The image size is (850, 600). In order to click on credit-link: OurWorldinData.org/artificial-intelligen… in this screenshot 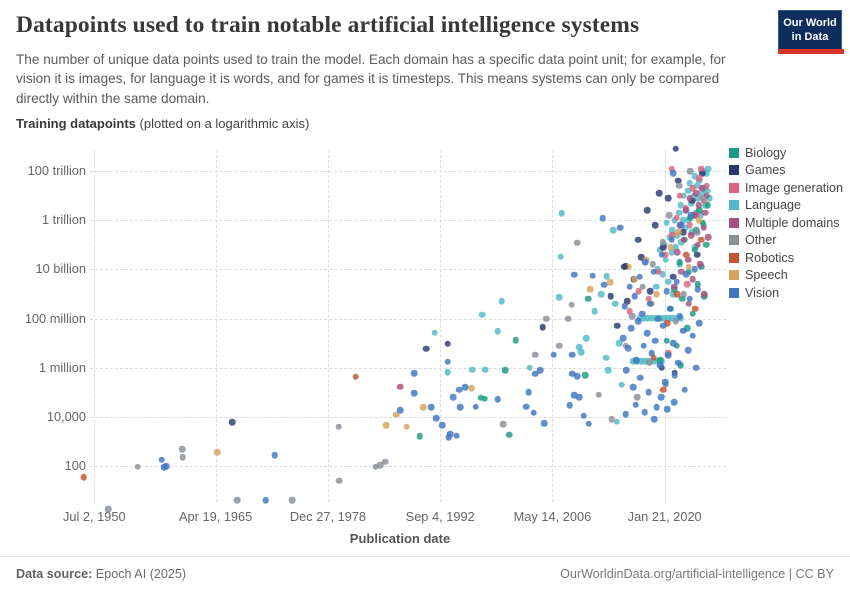, I will do `click(697, 574)`.